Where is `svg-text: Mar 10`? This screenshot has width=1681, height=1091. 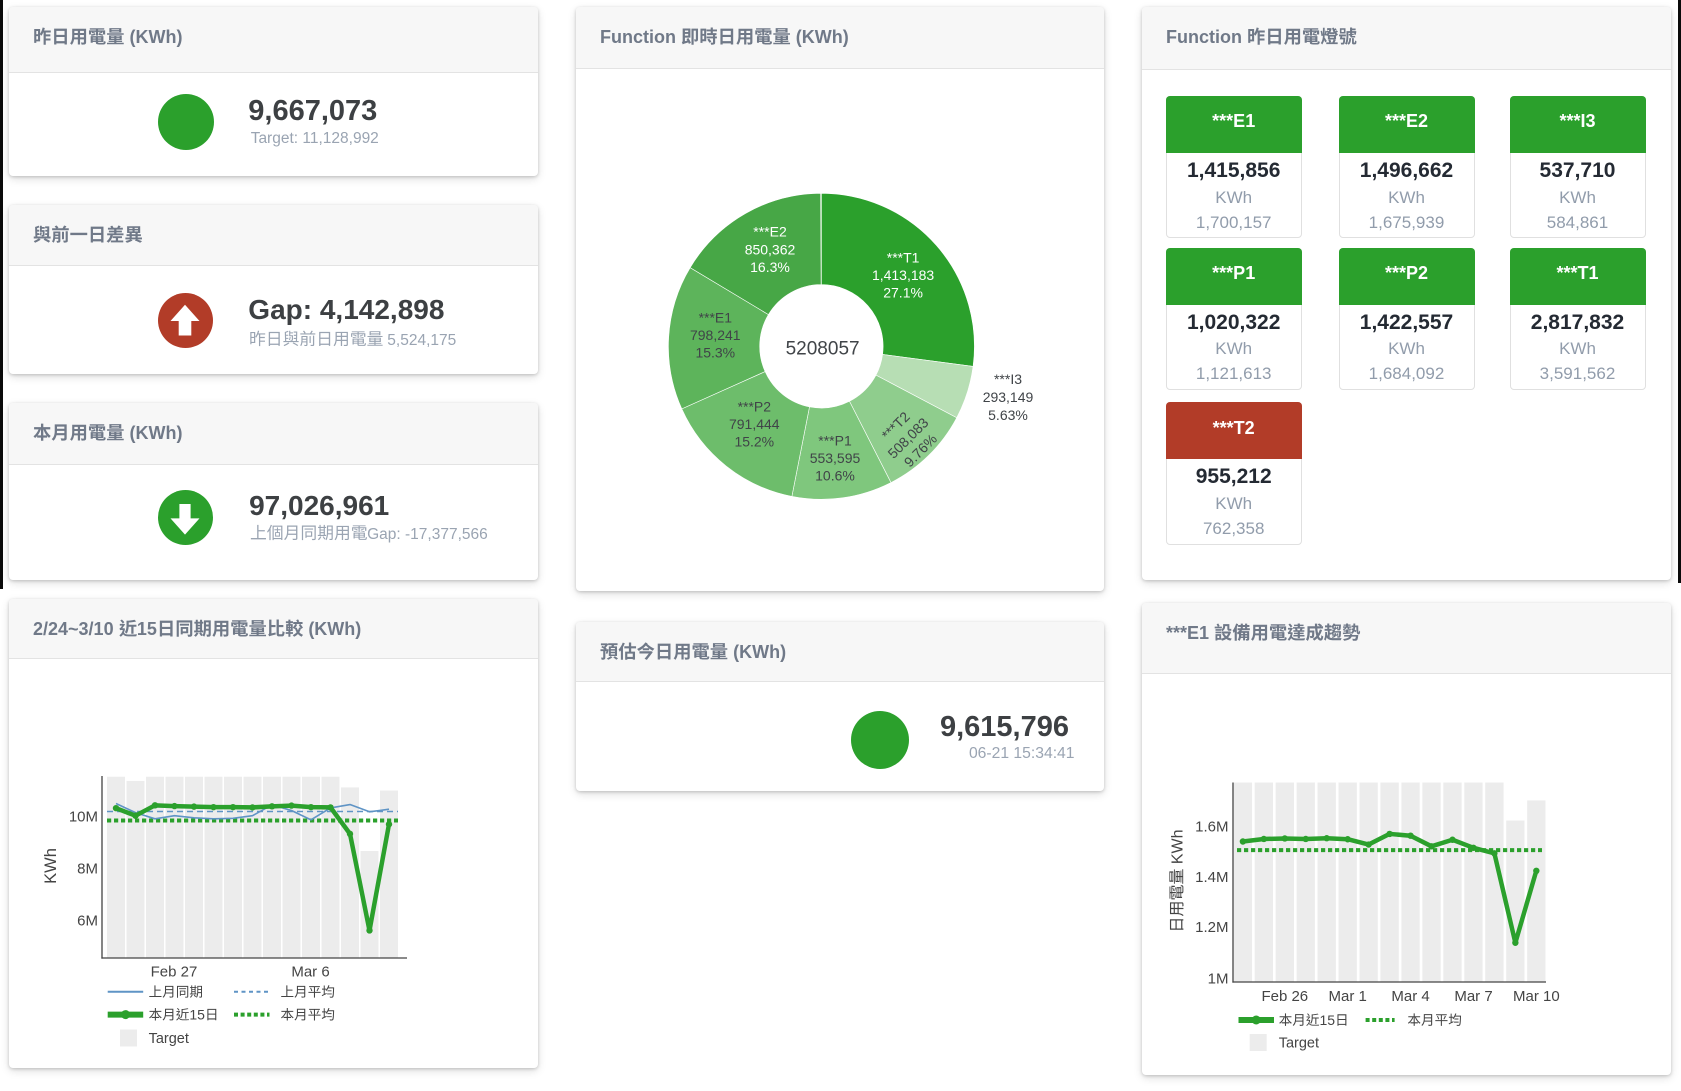 svg-text: Mar 10 is located at coordinates (1536, 996).